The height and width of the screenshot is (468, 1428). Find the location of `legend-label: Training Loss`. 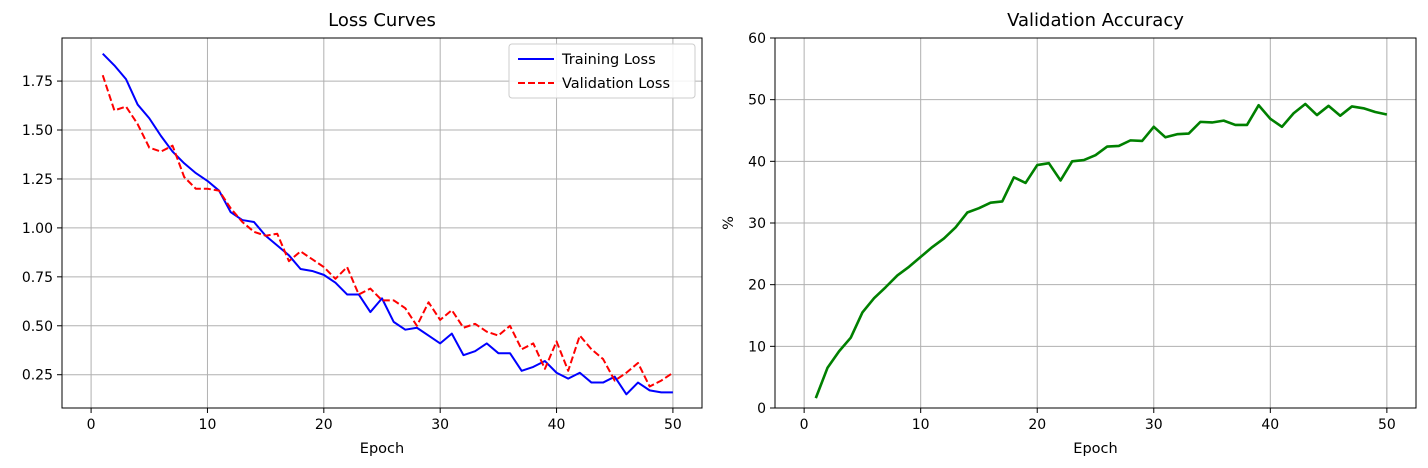

legend-label: Training Loss is located at coordinates (608, 60).